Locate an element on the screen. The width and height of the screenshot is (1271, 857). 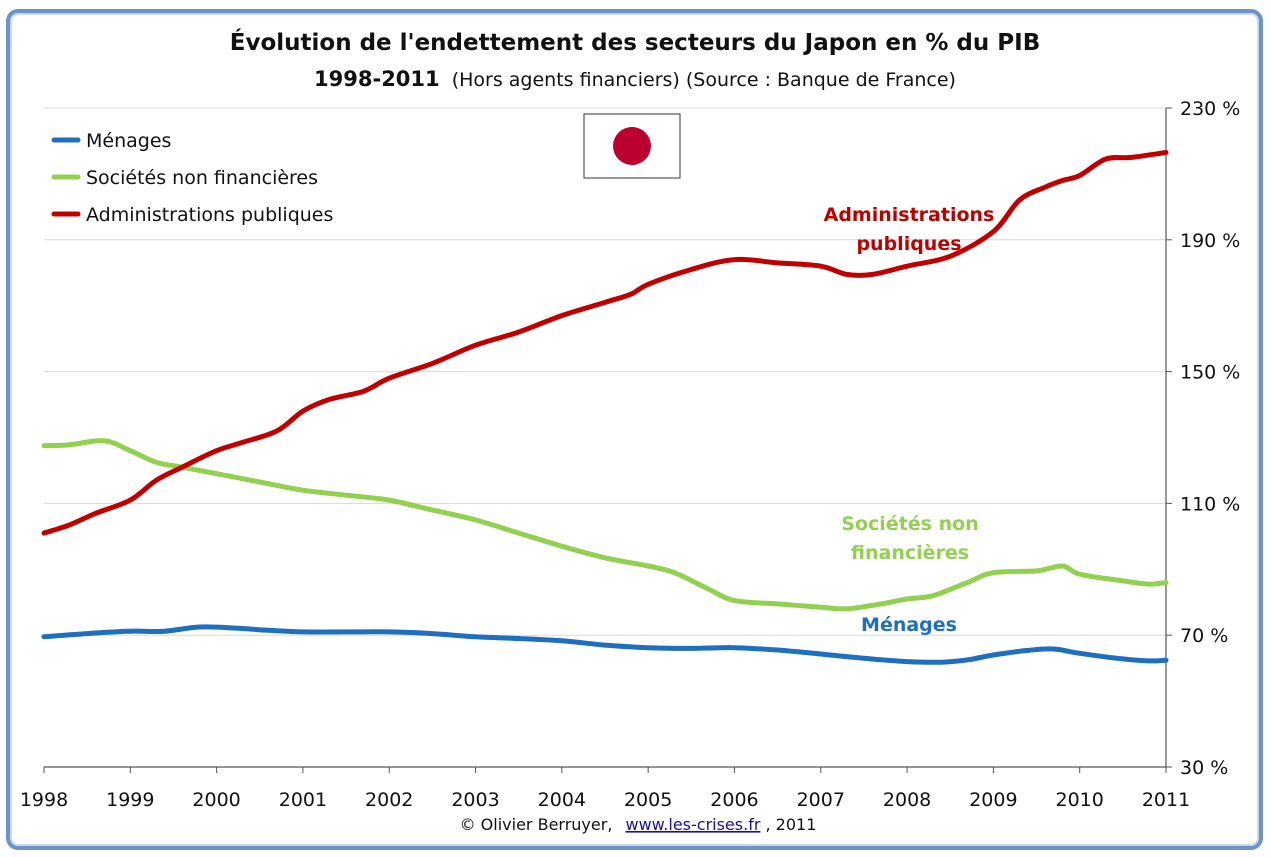
legend-label-administrations-publiques: Administrations publiques is located at coordinates (209, 215).